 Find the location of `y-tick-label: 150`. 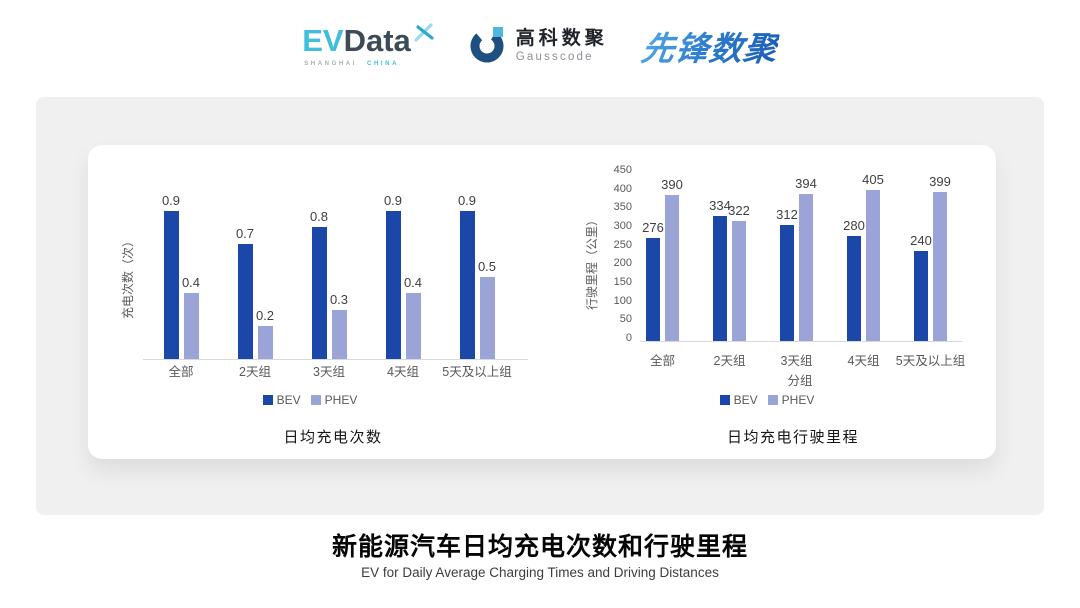

y-tick-label: 150 is located at coordinates (622, 282).